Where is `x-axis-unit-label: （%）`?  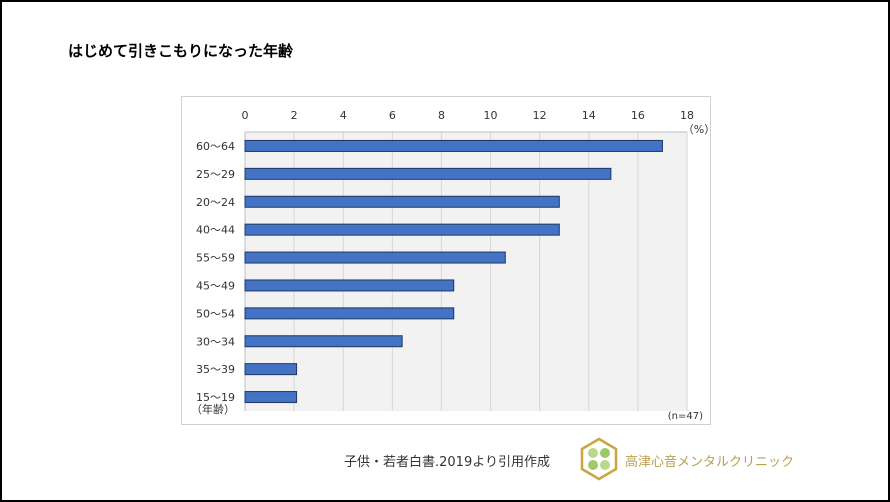
x-axis-unit-label: （%） is located at coordinates (696, 129).